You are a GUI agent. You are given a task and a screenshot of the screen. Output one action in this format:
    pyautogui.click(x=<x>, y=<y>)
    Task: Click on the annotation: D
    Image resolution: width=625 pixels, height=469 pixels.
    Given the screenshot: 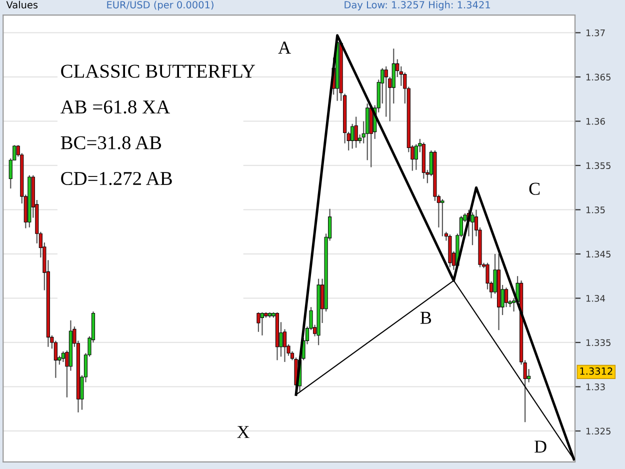 What is the action you would take?
    pyautogui.click(x=540, y=446)
    